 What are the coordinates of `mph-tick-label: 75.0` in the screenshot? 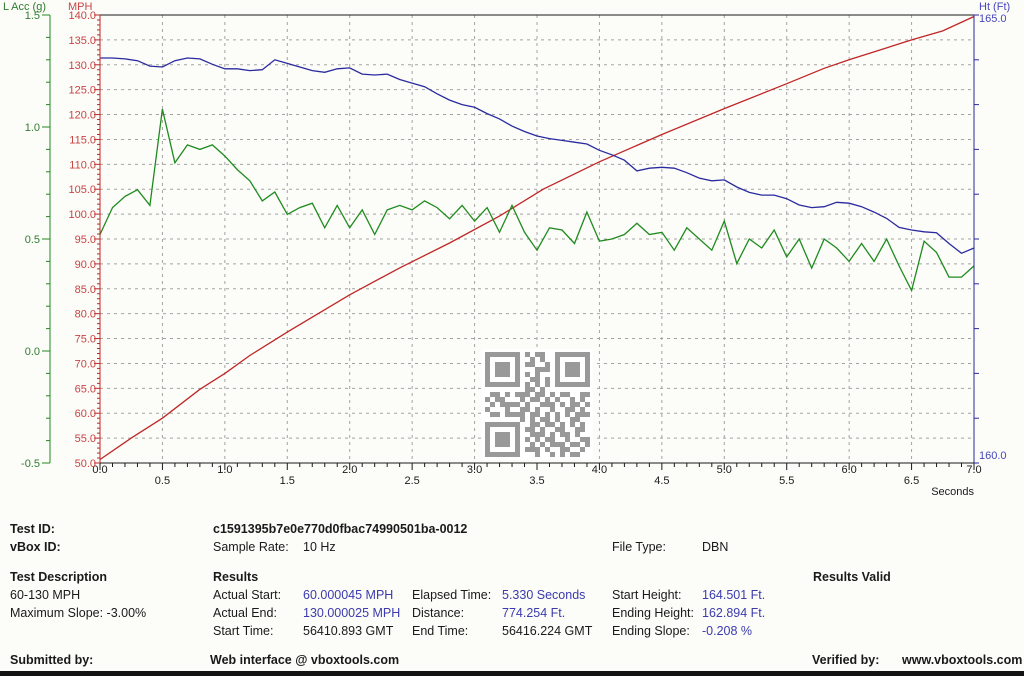 It's located at (85, 340).